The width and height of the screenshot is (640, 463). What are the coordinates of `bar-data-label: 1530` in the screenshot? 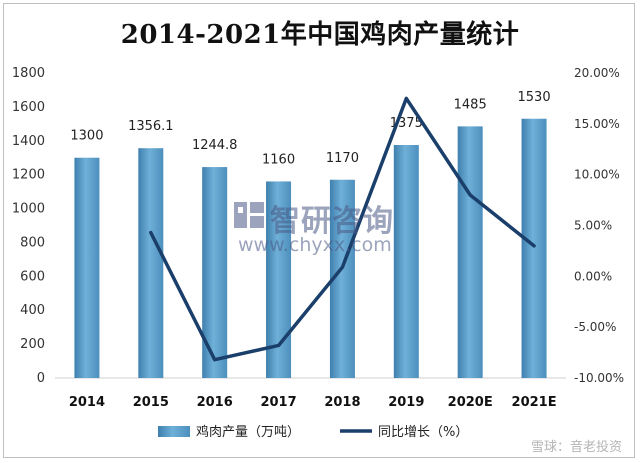 It's located at (534, 97).